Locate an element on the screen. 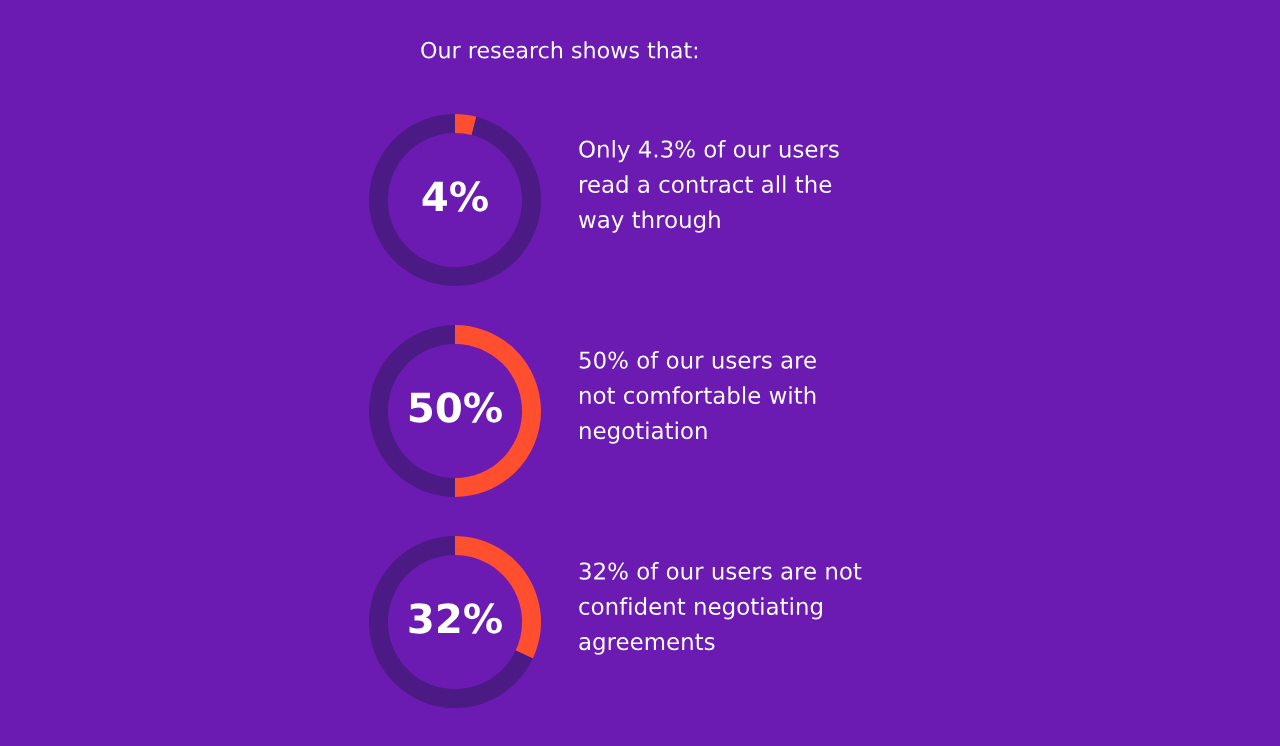 This screenshot has width=1280, height=746. text: 32% of our users are not confident negotiating agreements is located at coordinates (720, 608).